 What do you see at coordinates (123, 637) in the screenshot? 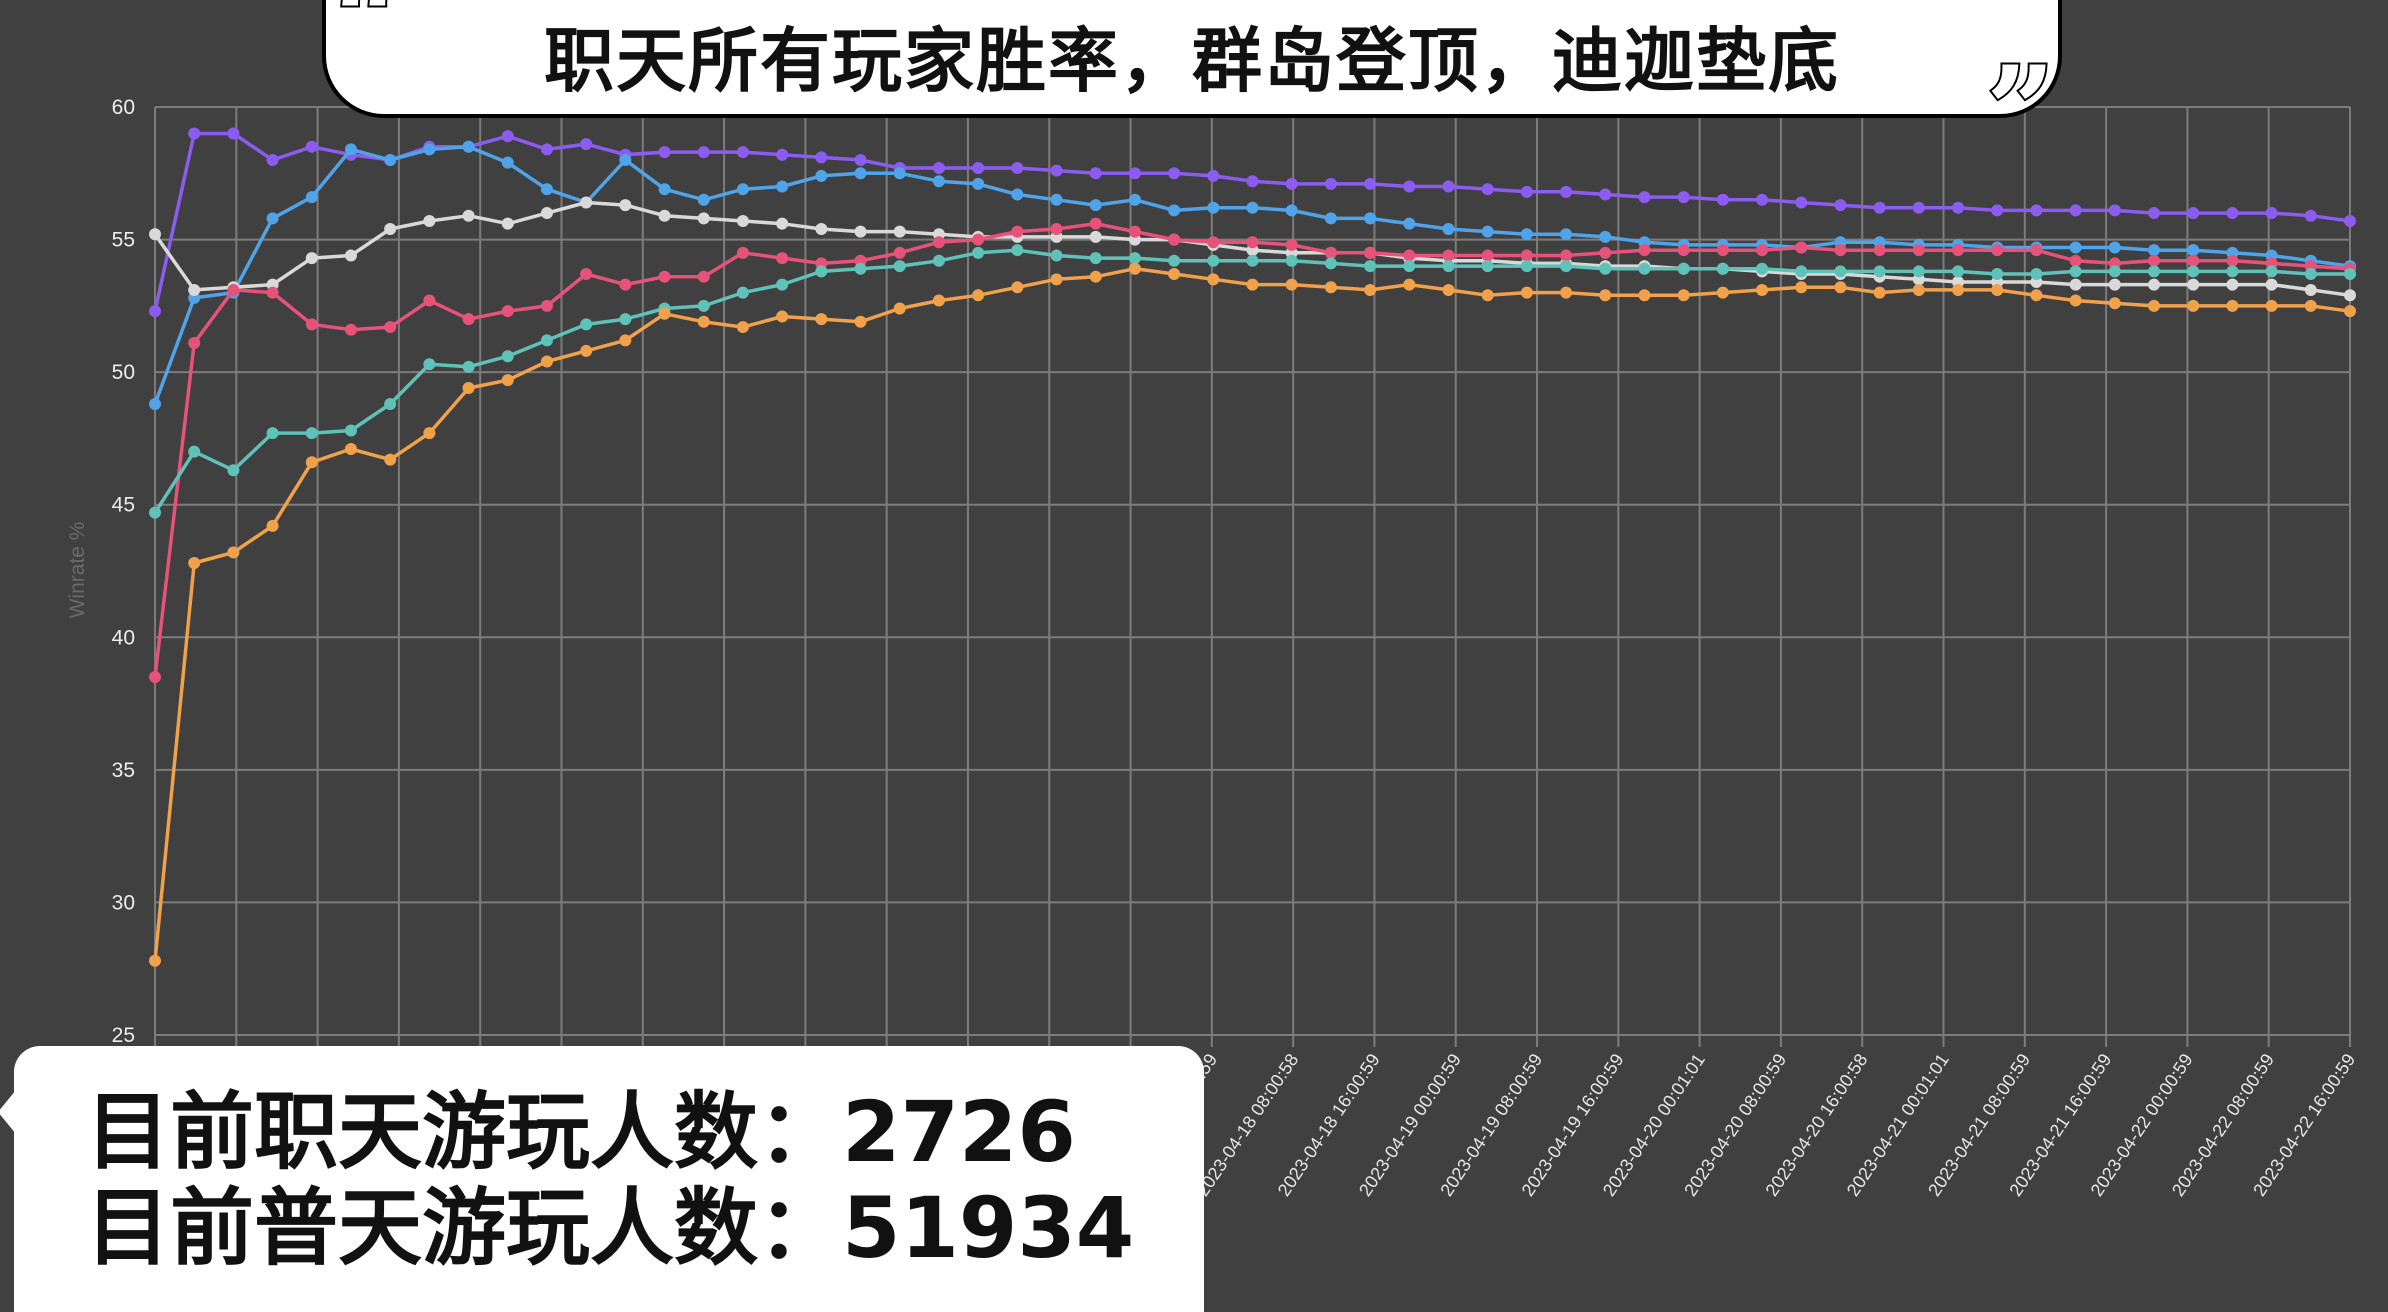
I see `y-tick-label: 40` at bounding box center [123, 637].